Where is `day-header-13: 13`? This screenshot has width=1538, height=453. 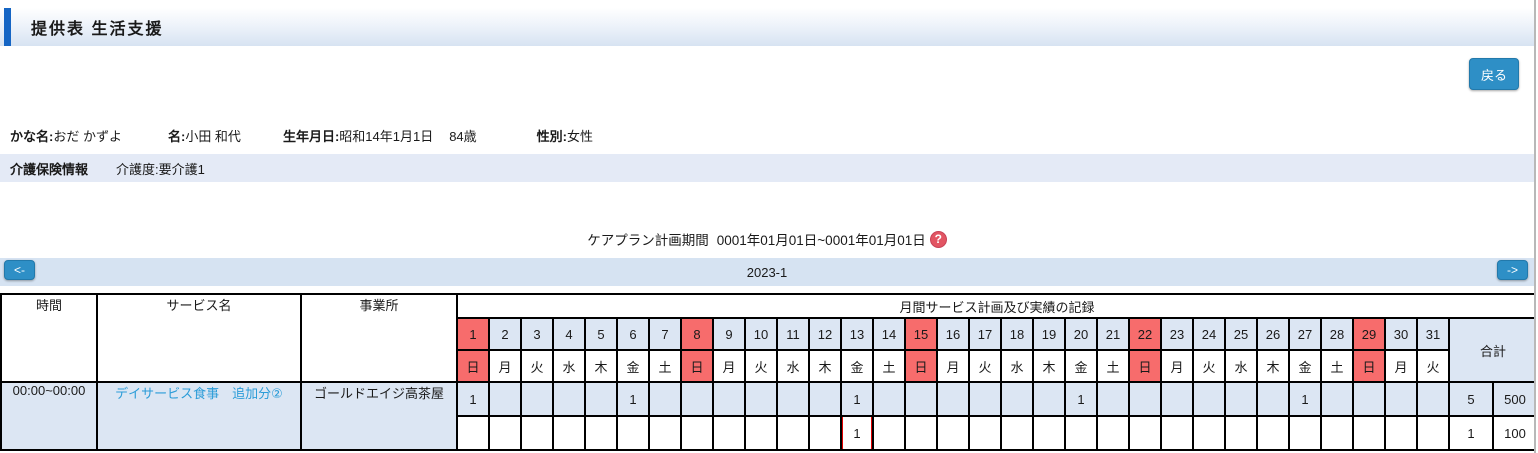
day-header-13: 13 is located at coordinates (857, 334).